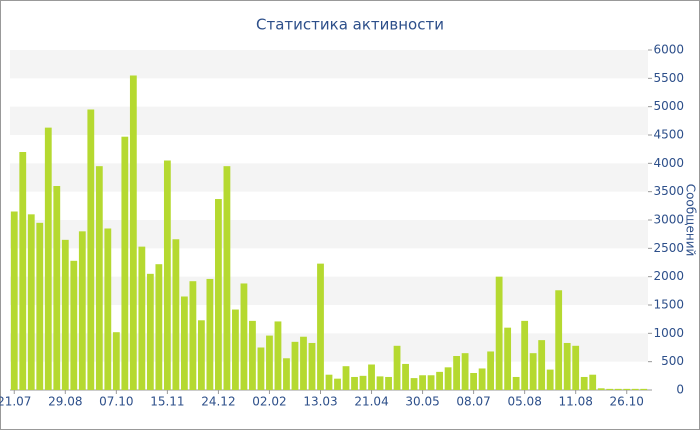 The width and height of the screenshot is (700, 430). I want to click on x-tick-label: 29.08, so click(65, 402).